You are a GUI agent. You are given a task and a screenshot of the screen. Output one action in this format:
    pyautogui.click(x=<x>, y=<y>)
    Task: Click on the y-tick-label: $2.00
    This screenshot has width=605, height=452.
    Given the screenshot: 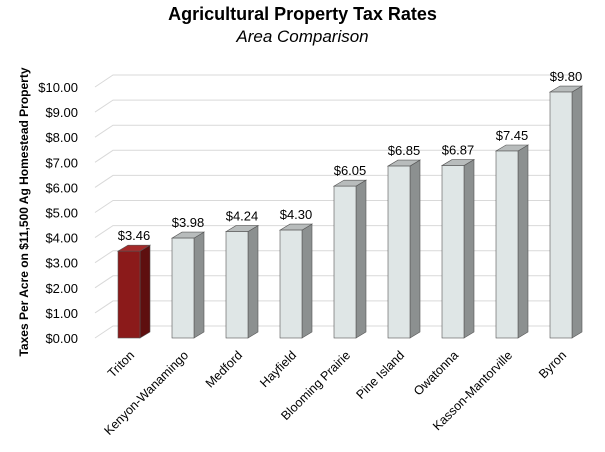 What is the action you would take?
    pyautogui.click(x=61, y=288)
    